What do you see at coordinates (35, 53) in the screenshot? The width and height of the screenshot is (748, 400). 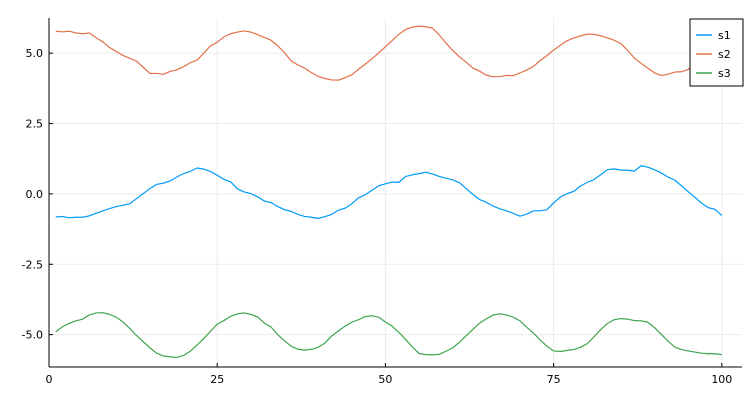 I see `y-tick-label: 5.0` at bounding box center [35, 53].